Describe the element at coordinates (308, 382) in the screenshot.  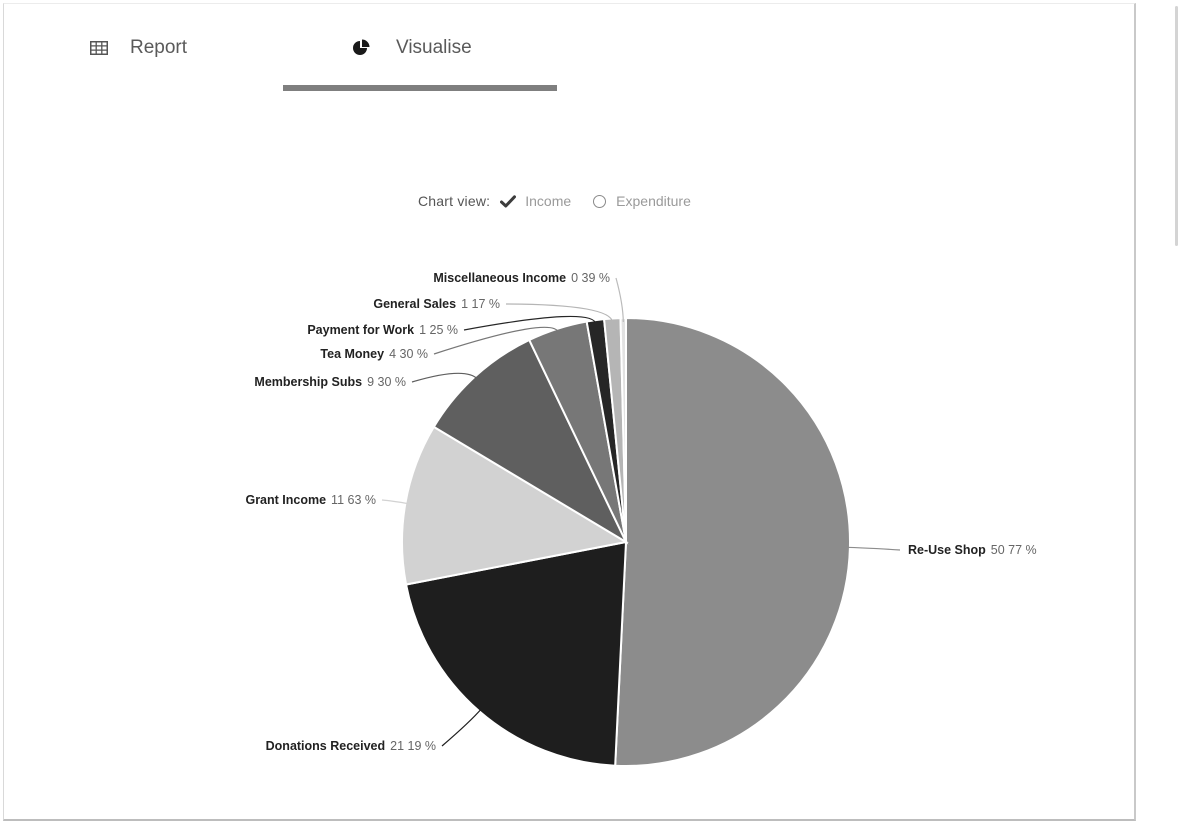
I see `data-label-name: Membership Subs` at that location.